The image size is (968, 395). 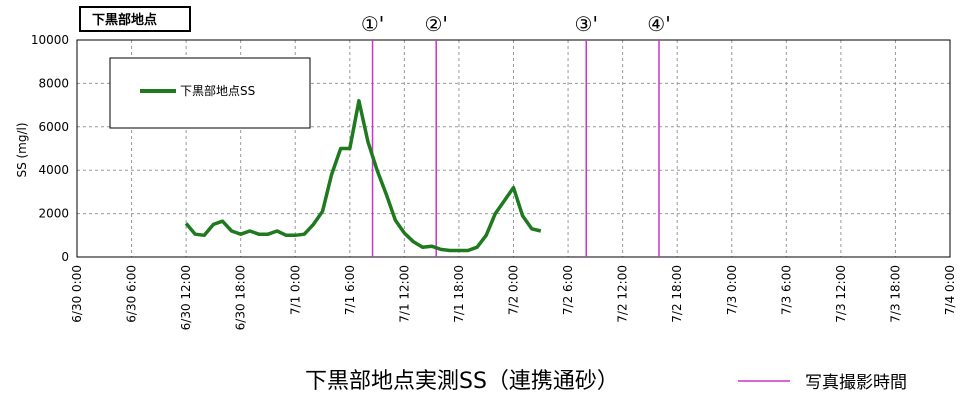 What do you see at coordinates (53, 170) in the screenshot?
I see `y-tick-label: 4000` at bounding box center [53, 170].